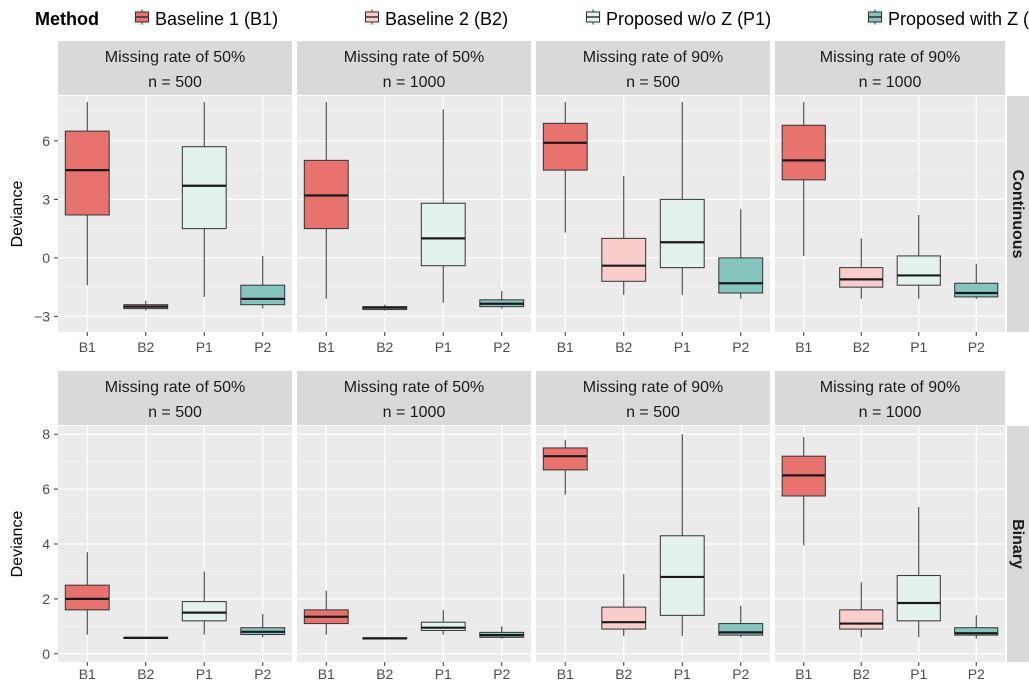  I want to click on legend-label: Proposed with Z (P2), so click(958, 19).